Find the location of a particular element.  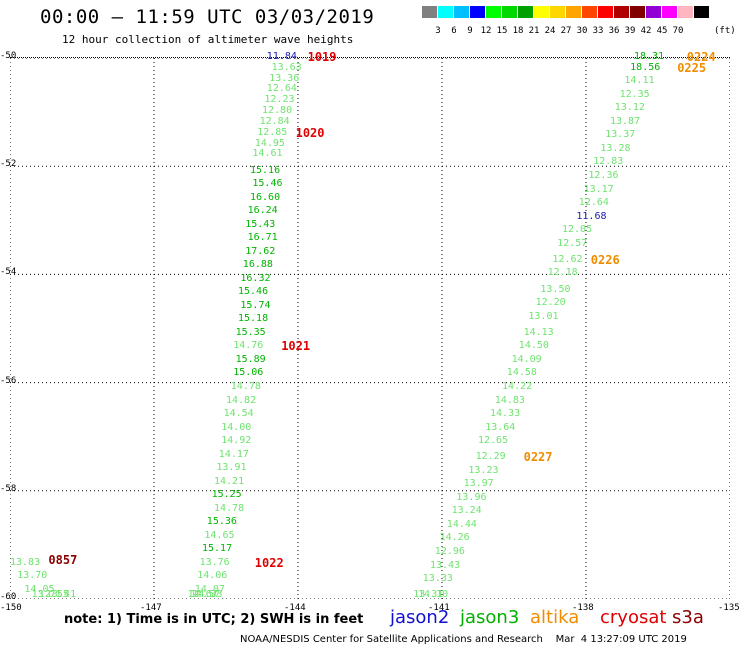

swh-value-label: 12.18 is located at coordinates (562, 273).